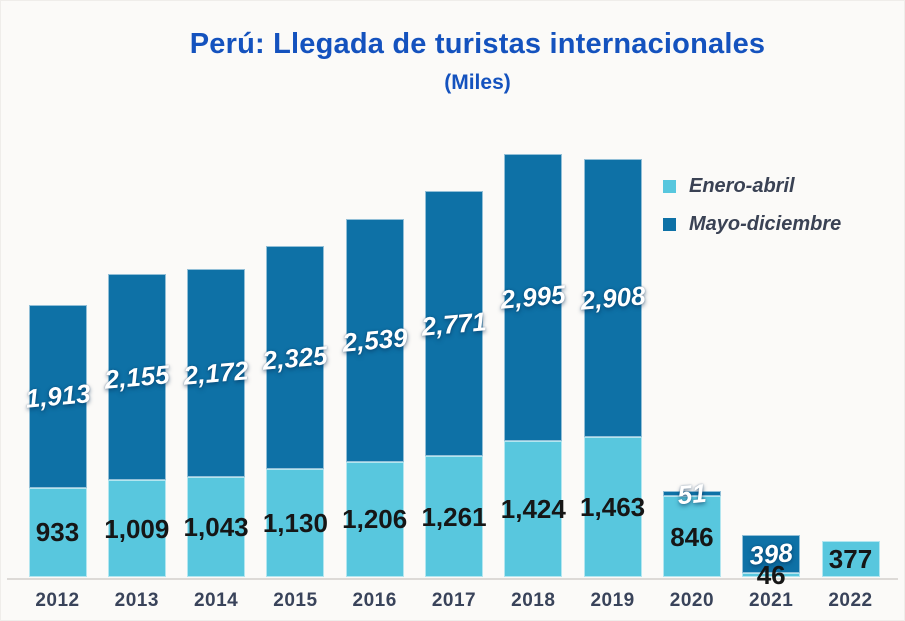  I want to click on value-label-mayo-diciembre-2019: 2,908, so click(612, 298).